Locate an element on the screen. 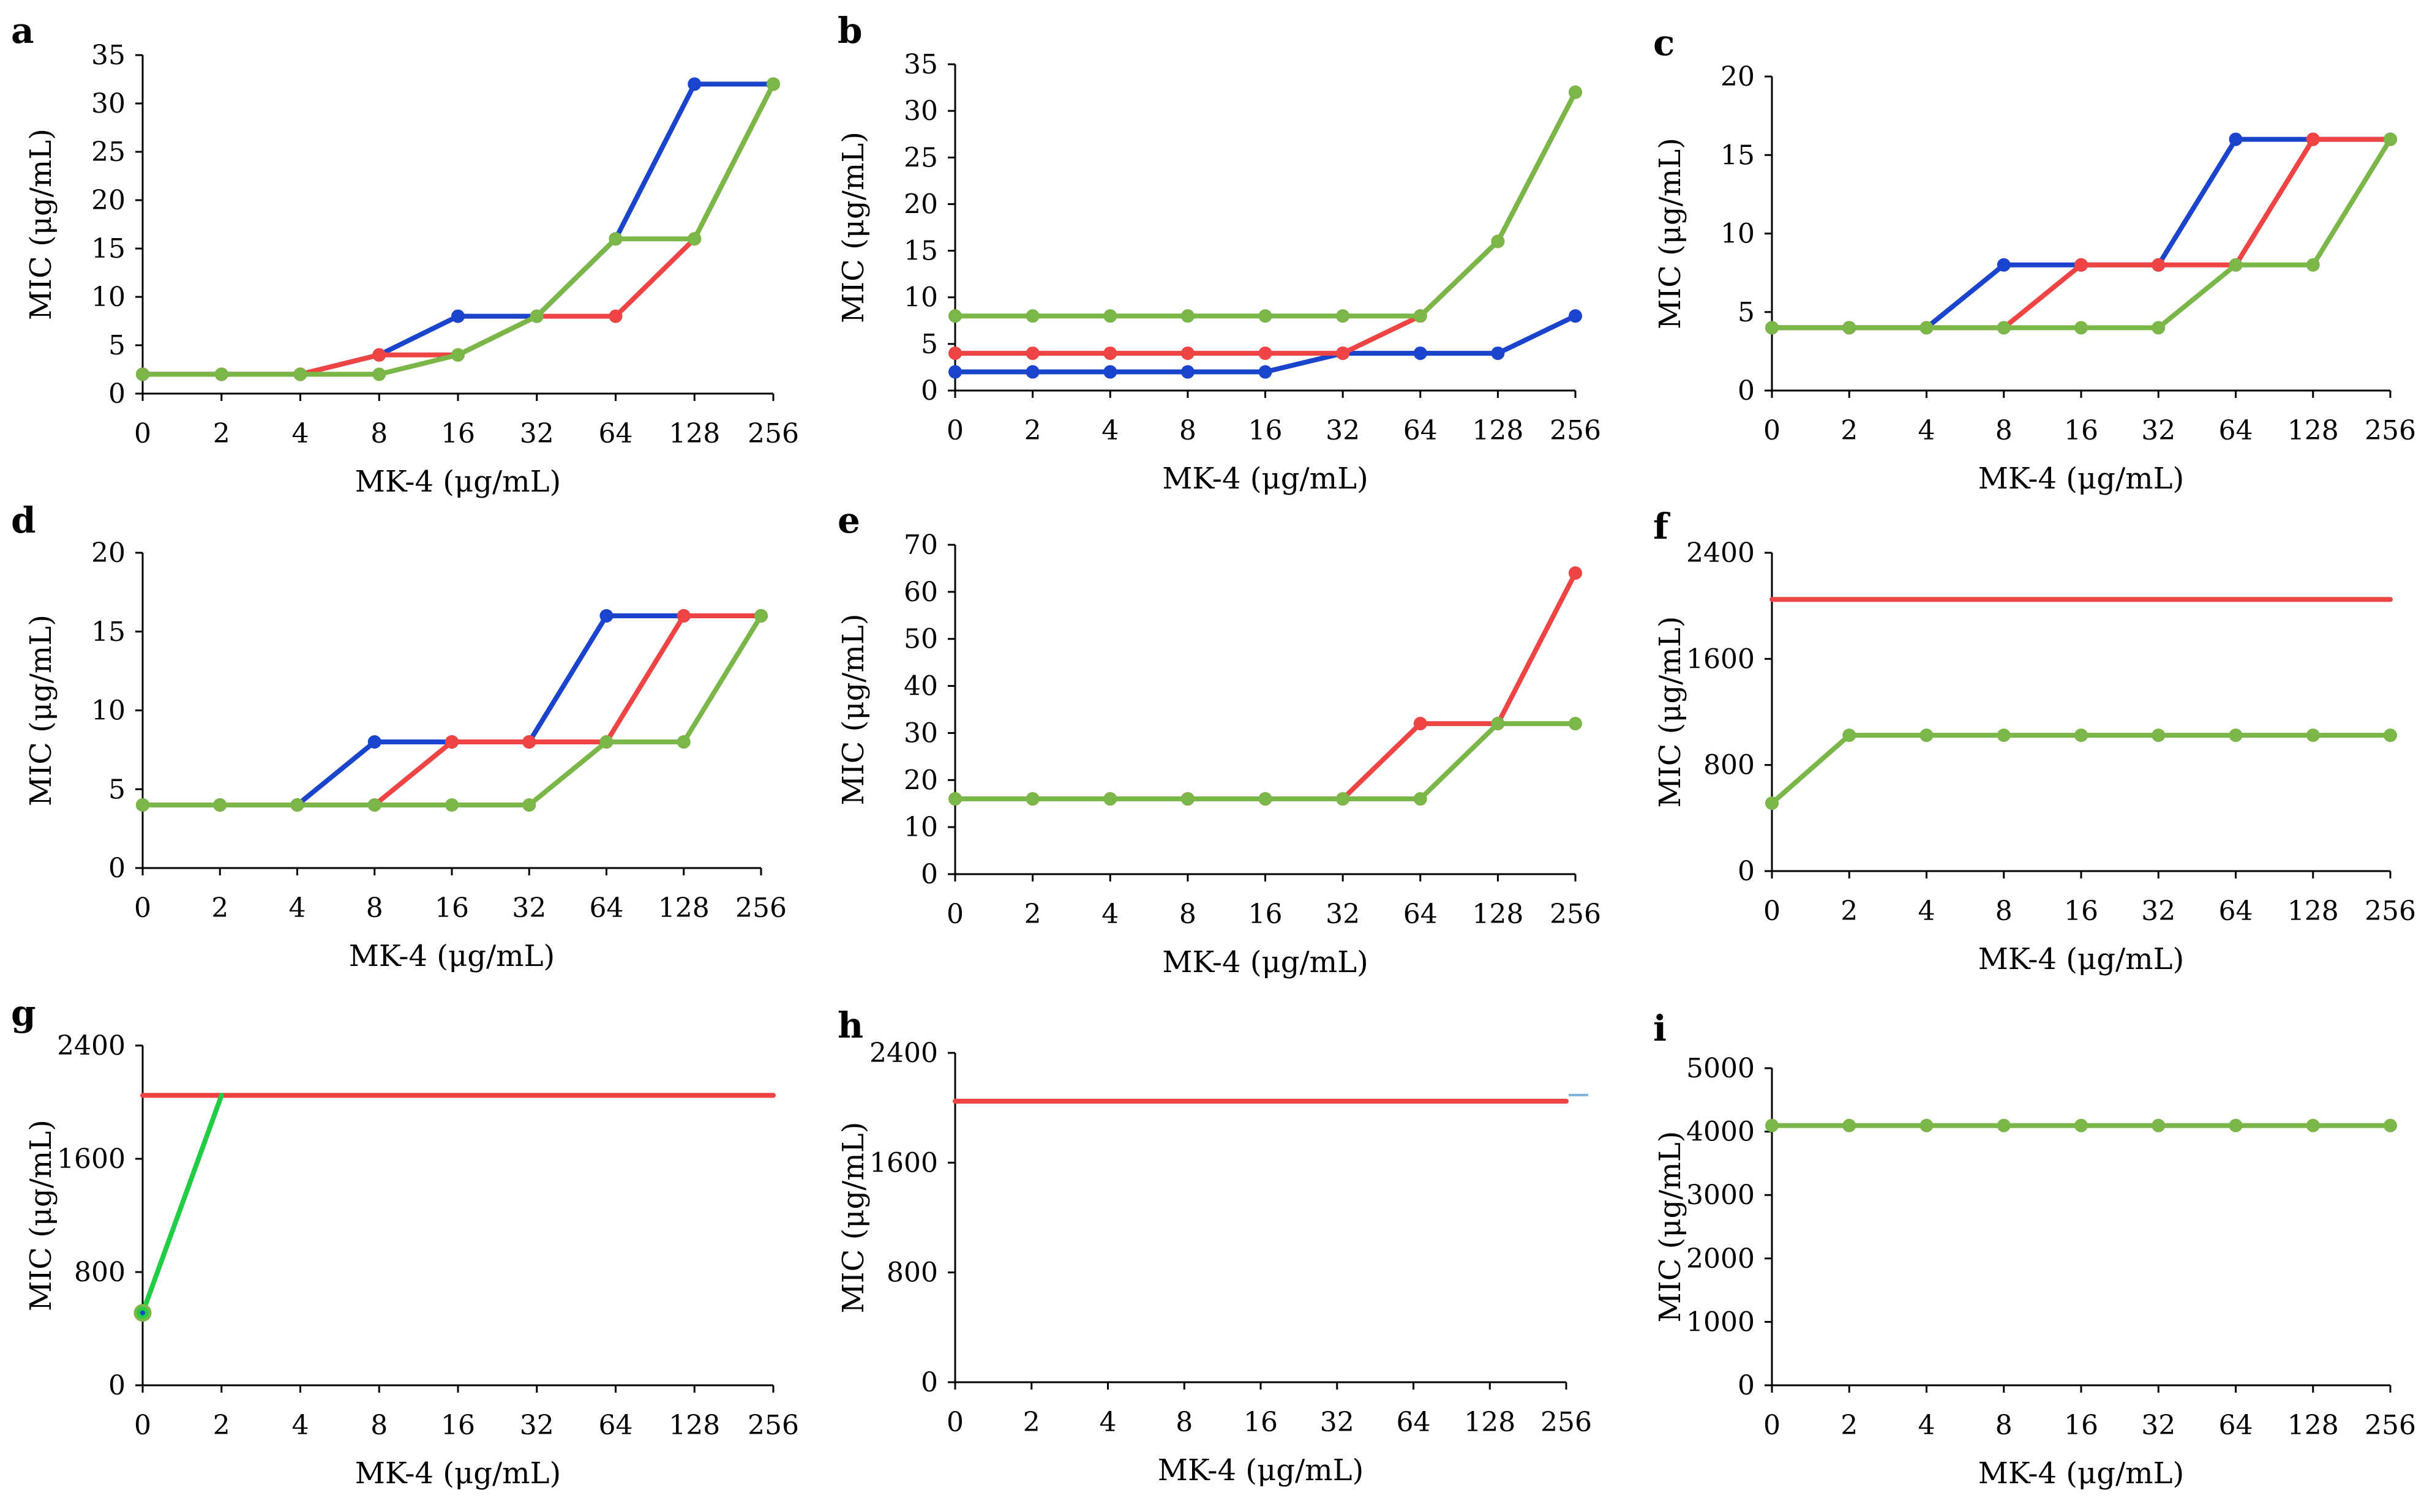 This screenshot has height=1512, width=2424. x-tick-label: 0 is located at coordinates (955, 1422).